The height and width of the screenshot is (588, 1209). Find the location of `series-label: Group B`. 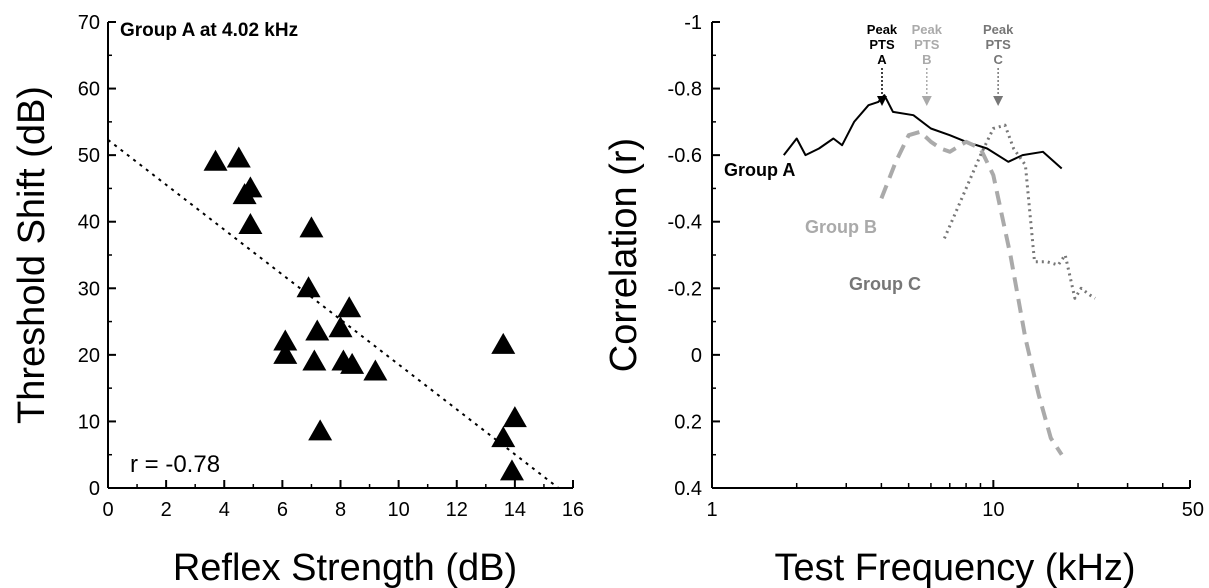

series-label: Group B is located at coordinates (841, 227).